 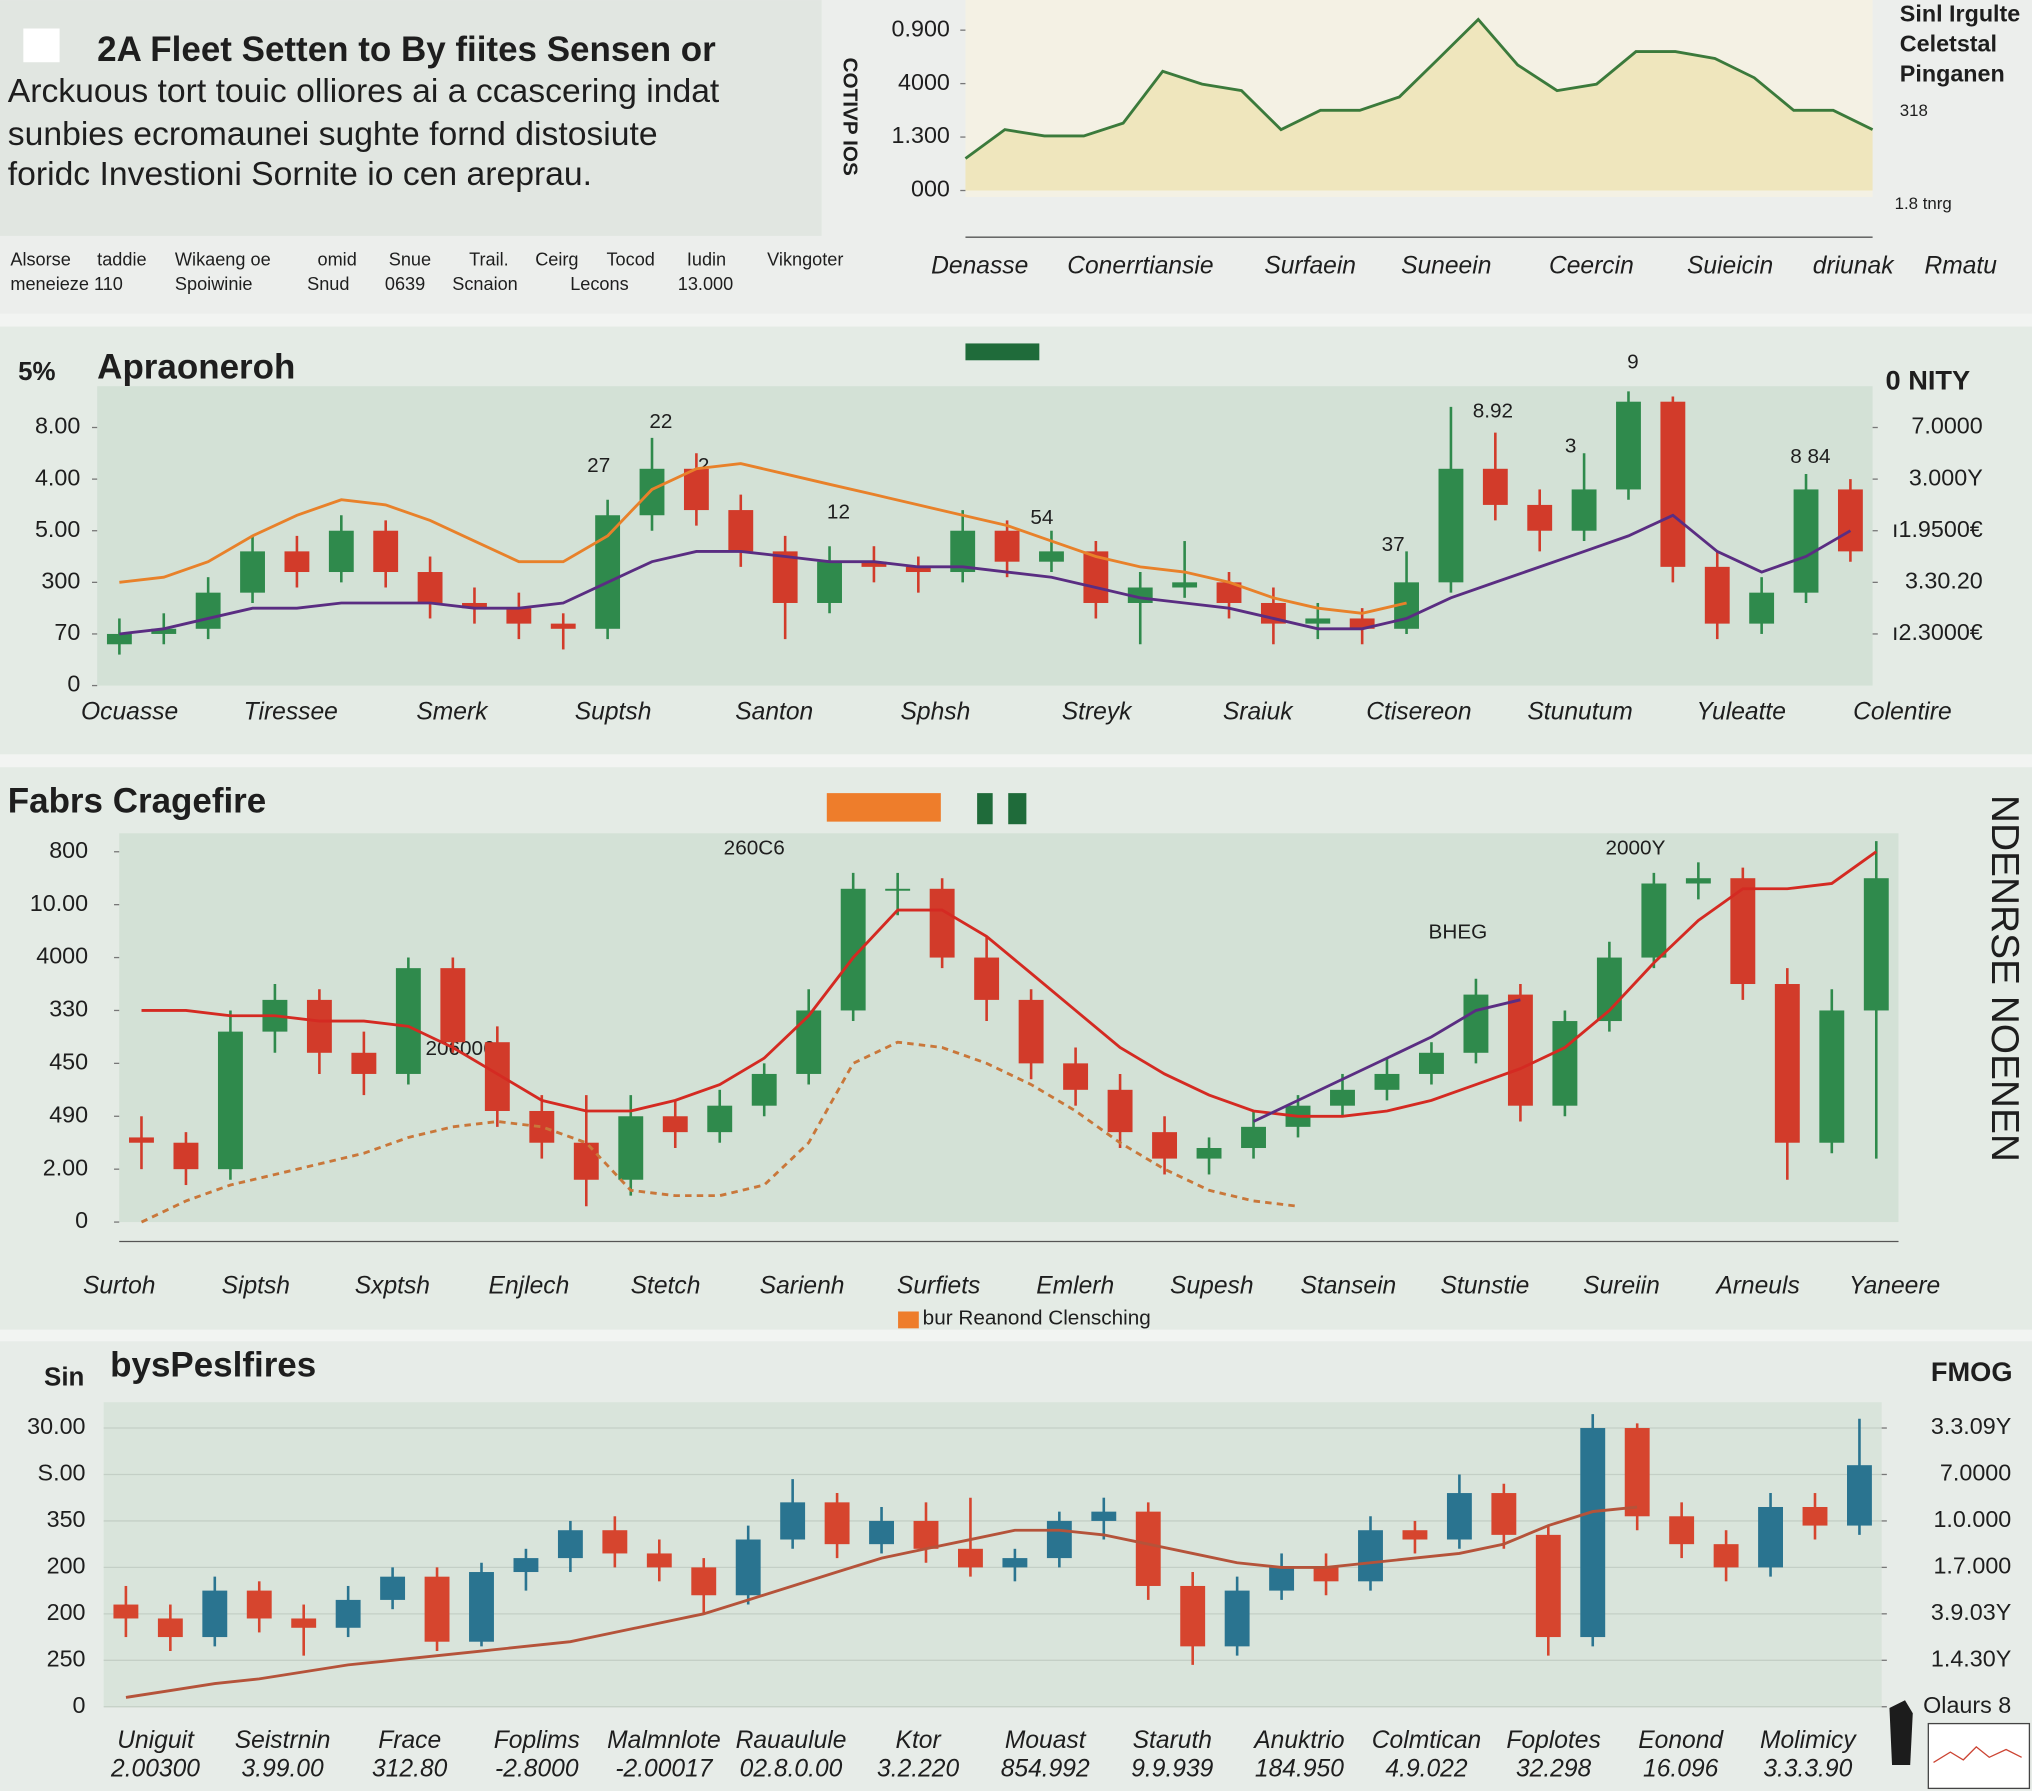 I want to click on x-tick-label: Suneein, so click(x=1446, y=265).